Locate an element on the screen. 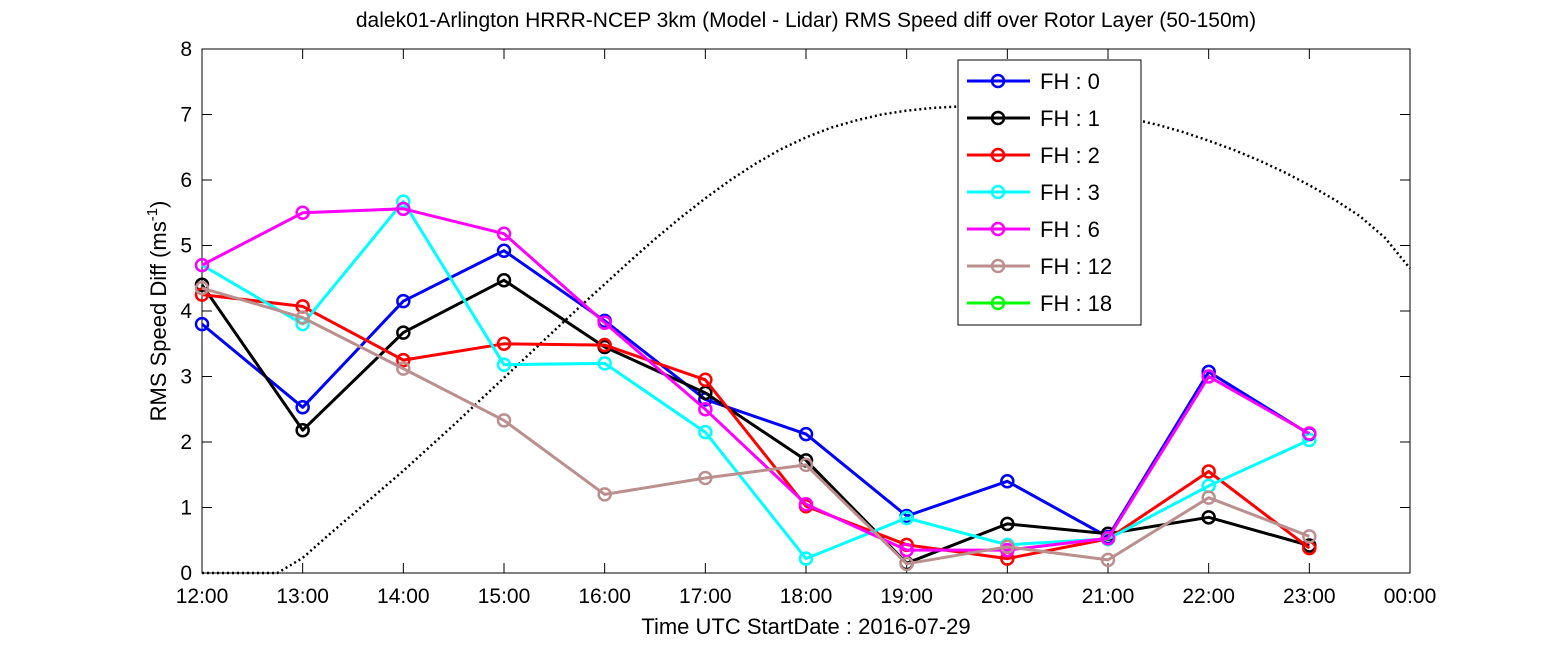 The width and height of the screenshot is (1559, 656). y-tick-label: 3 is located at coordinates (186, 377).